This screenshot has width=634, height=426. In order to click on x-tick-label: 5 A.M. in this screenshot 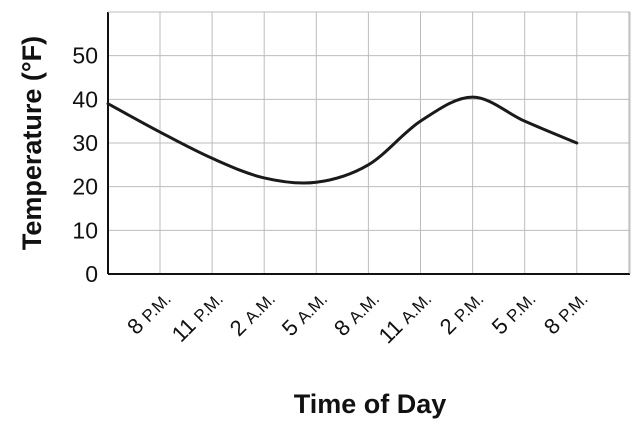, I will do `click(304, 313)`.